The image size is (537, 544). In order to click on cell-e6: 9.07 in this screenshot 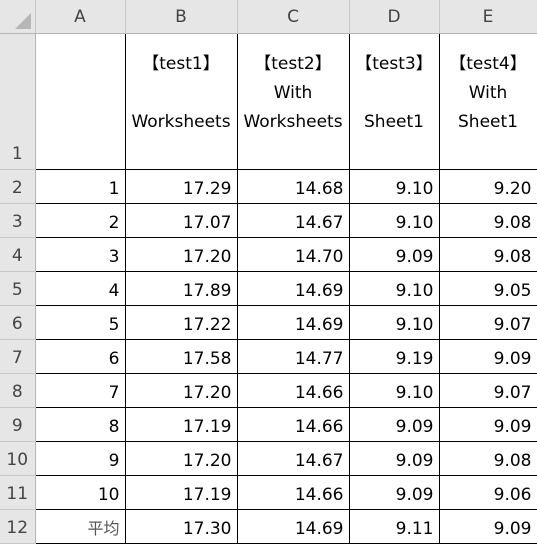, I will do `click(488, 322)`.